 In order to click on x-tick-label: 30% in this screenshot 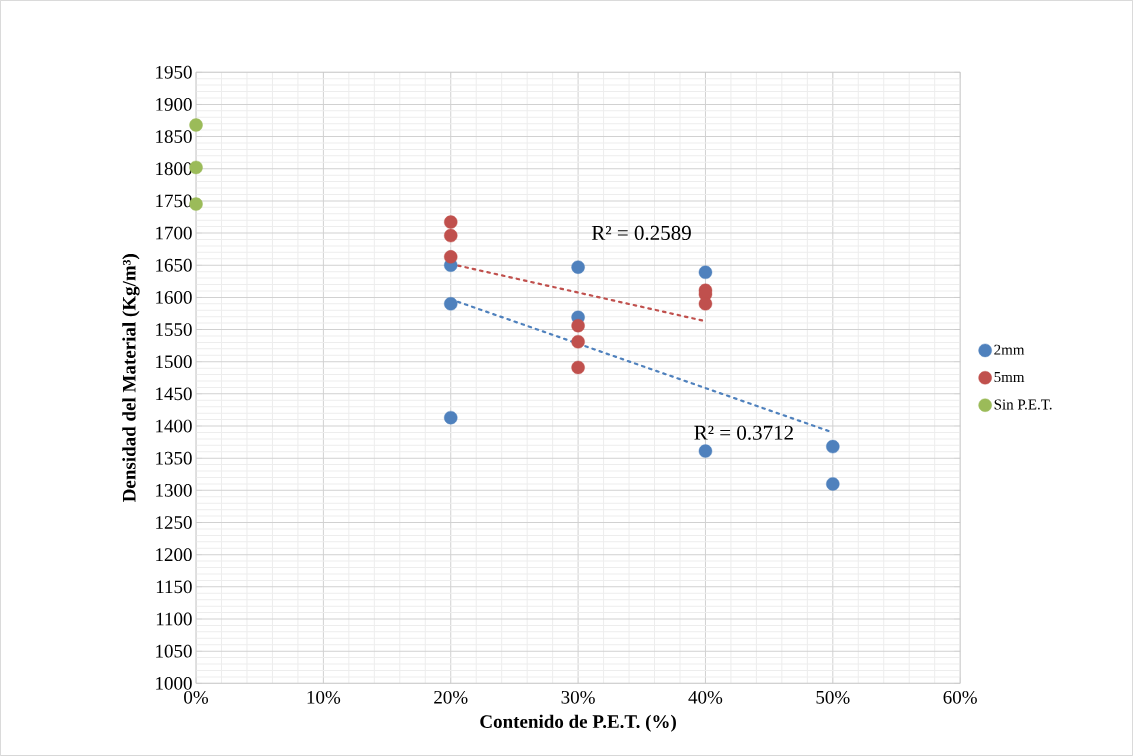, I will do `click(578, 697)`.